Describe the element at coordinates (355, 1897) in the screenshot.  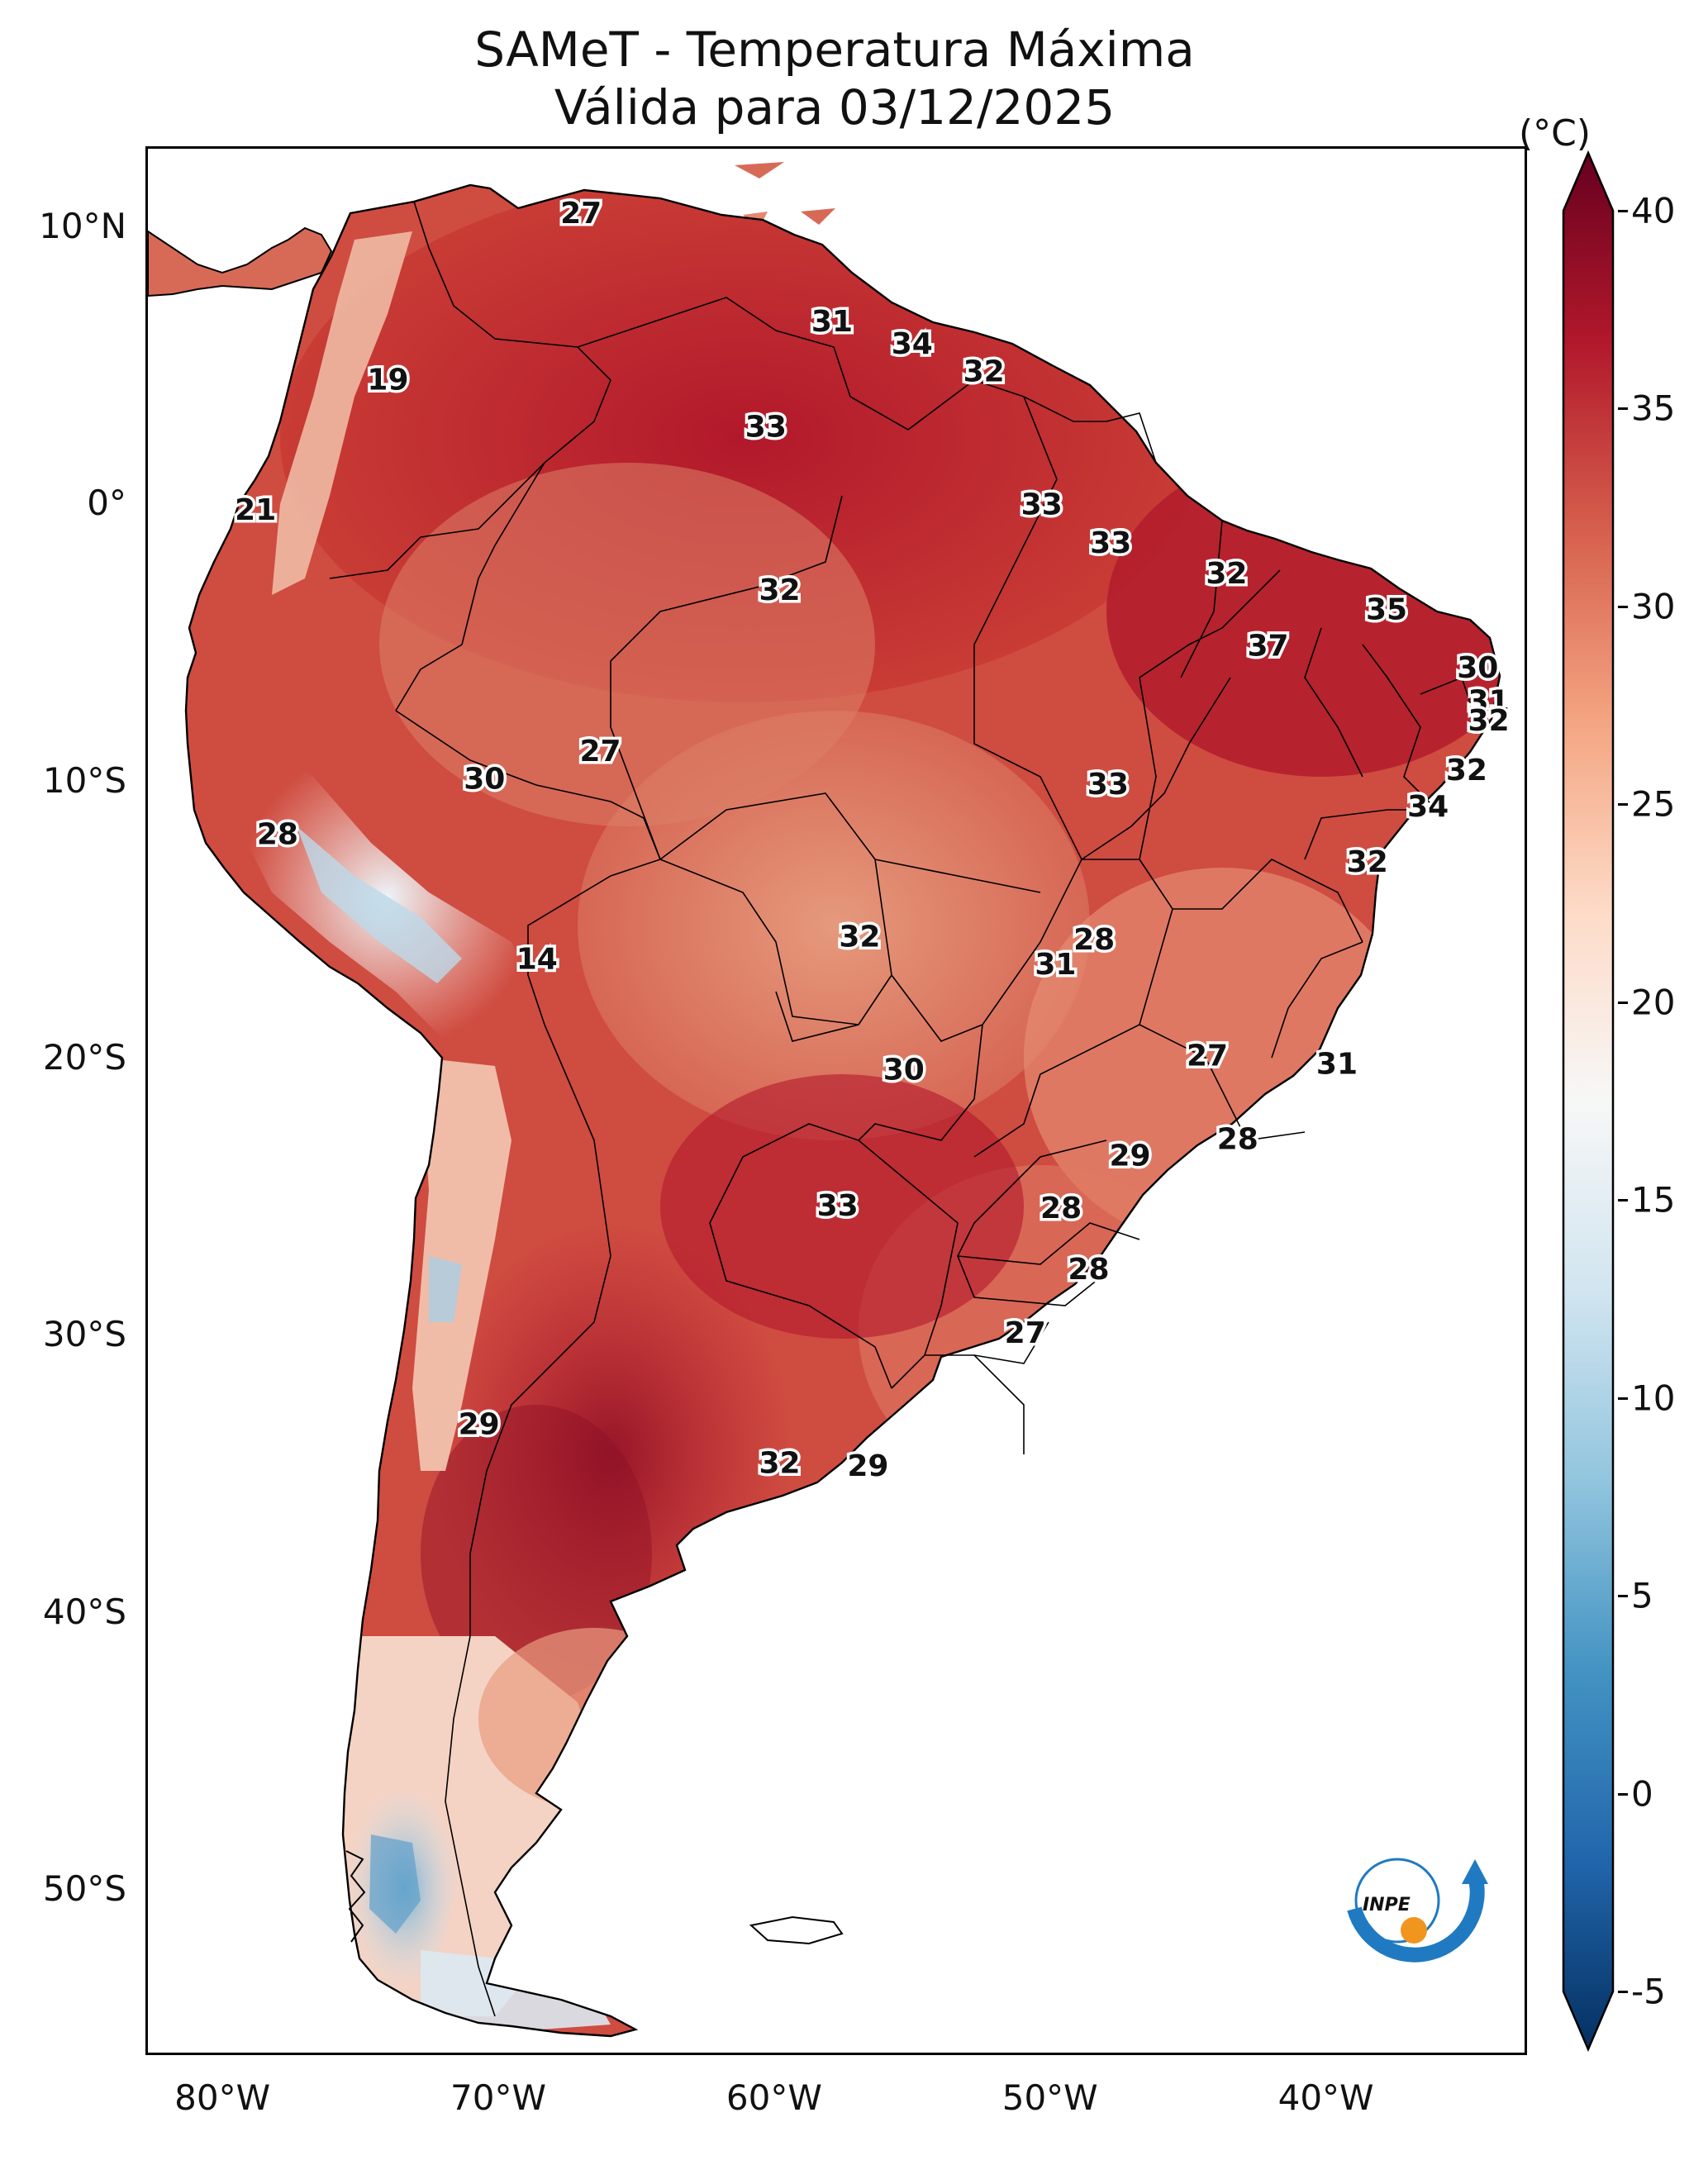
I see `chilean-fjords` at that location.